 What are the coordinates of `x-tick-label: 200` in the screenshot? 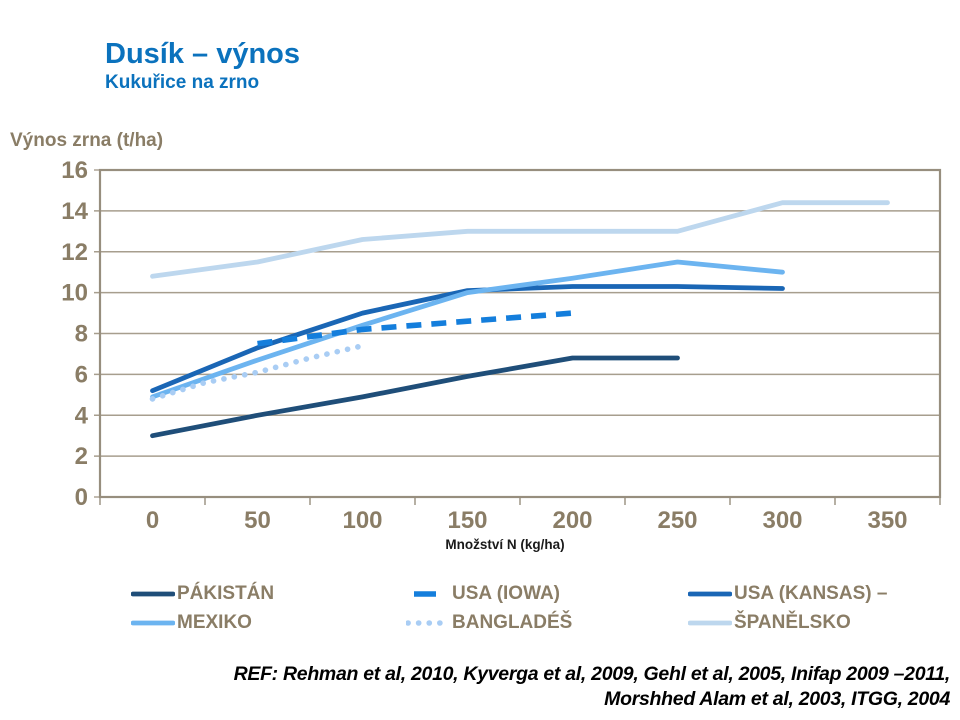 It's located at (572, 520).